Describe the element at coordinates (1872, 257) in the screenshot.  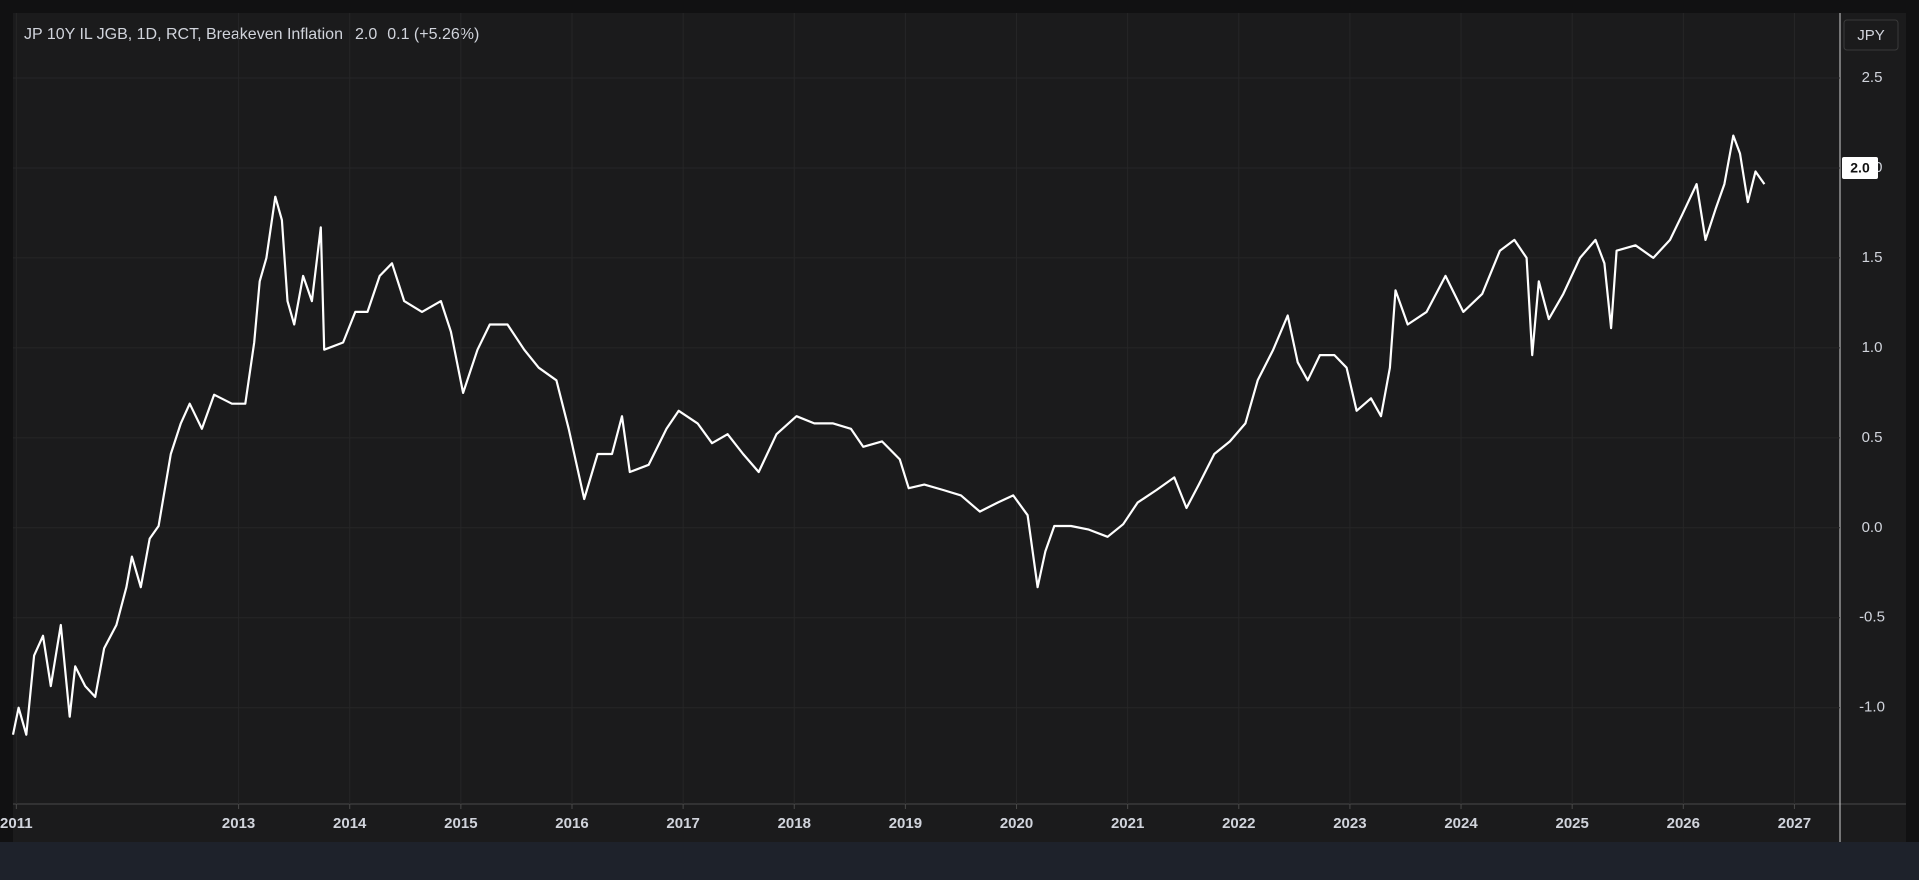
I see `y-tick-label: 1.5` at that location.